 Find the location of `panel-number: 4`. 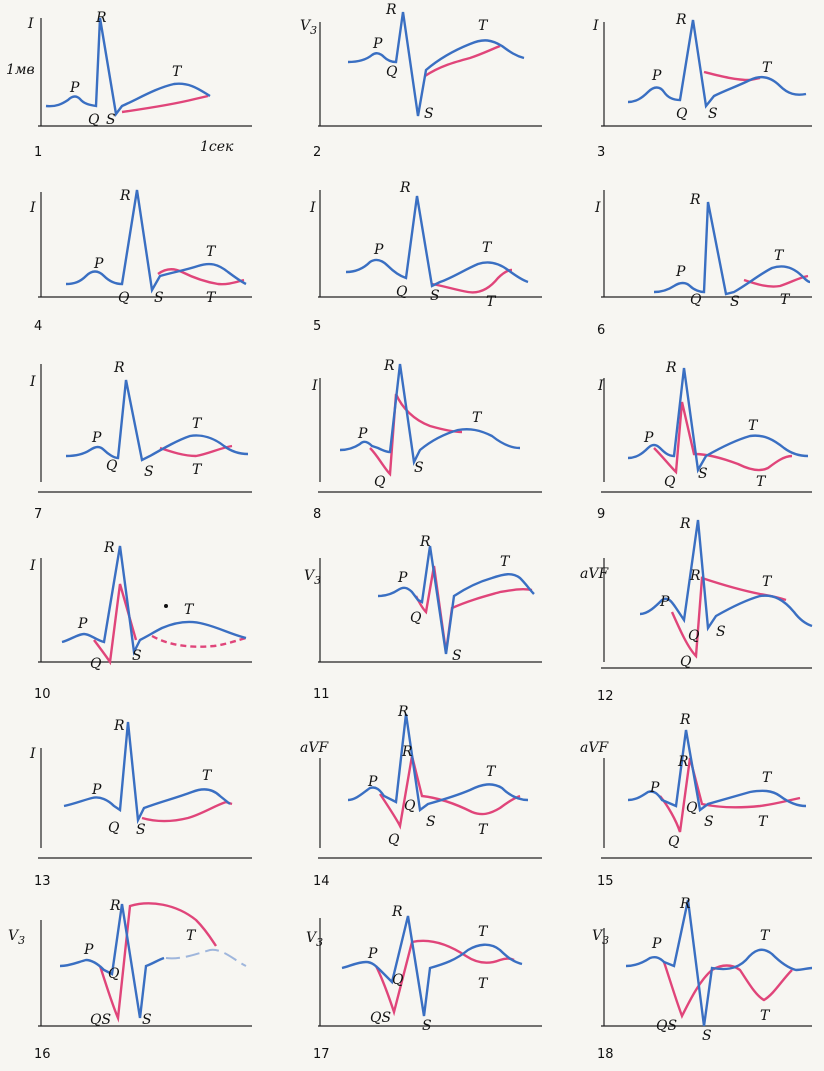

panel-number: 4 is located at coordinates (38, 326).